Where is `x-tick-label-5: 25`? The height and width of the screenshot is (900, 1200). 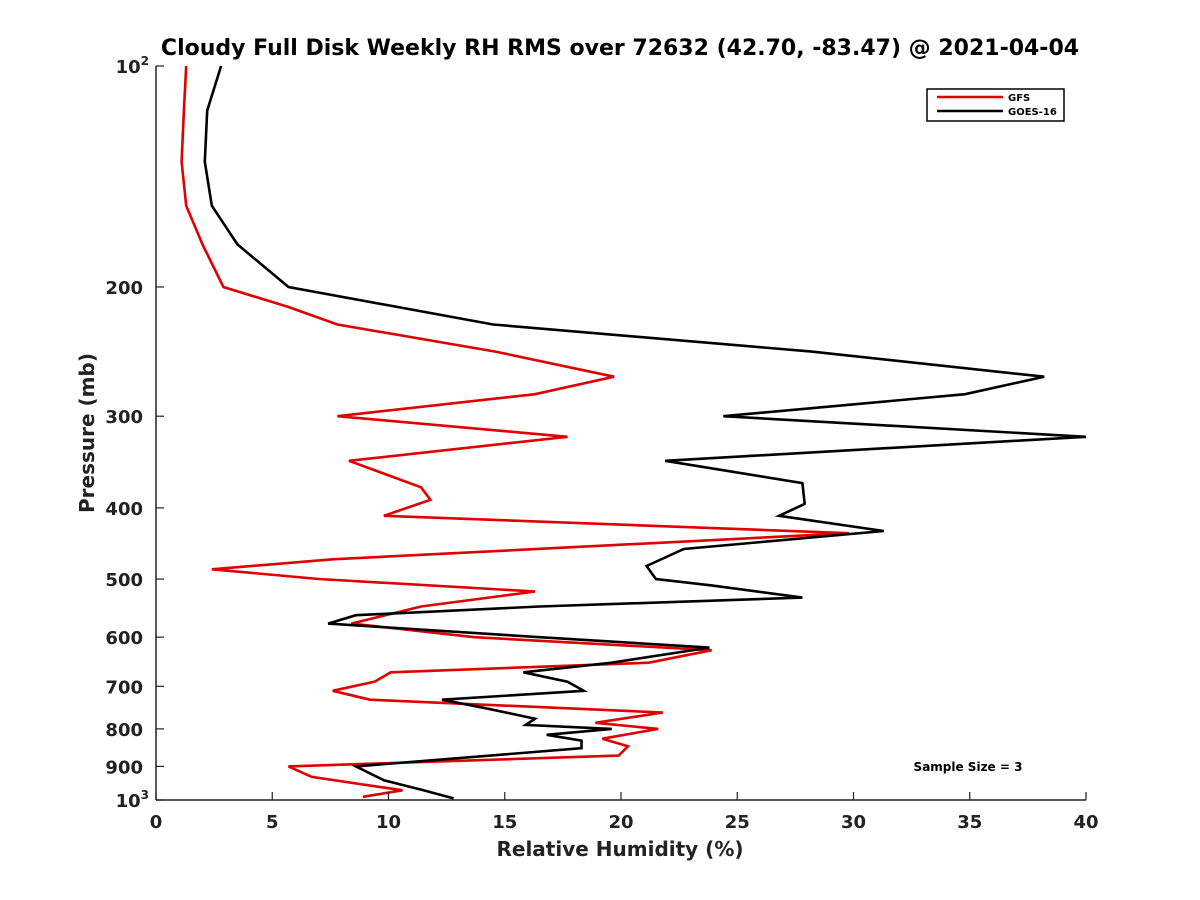 x-tick-label-5: 25 is located at coordinates (737, 822).